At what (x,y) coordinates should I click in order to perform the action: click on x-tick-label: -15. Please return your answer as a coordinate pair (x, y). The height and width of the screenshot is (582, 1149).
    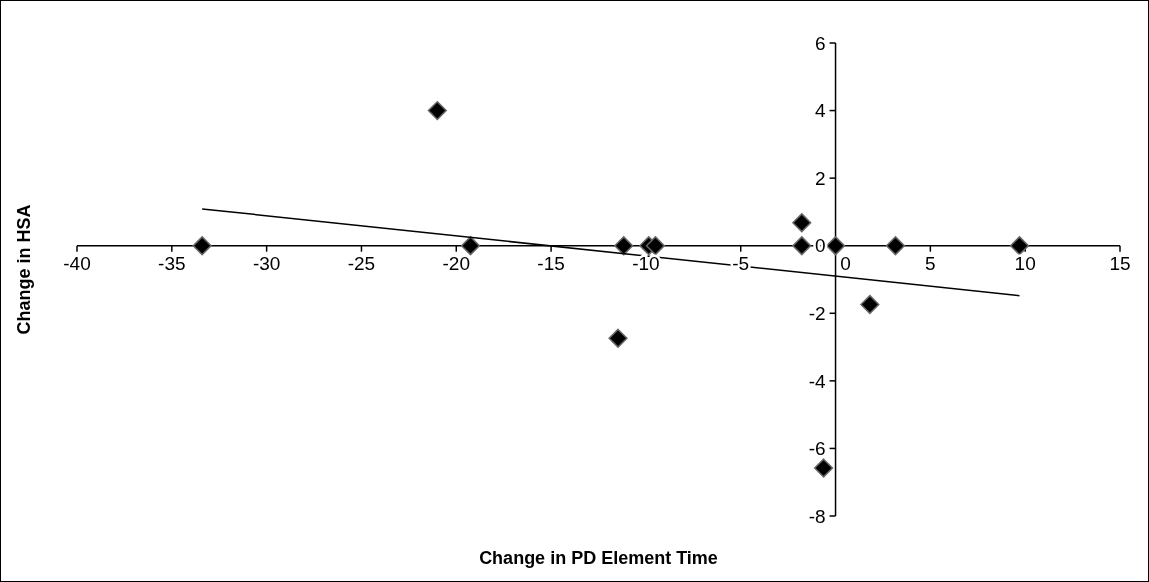
    Looking at the image, I should click on (551, 263).